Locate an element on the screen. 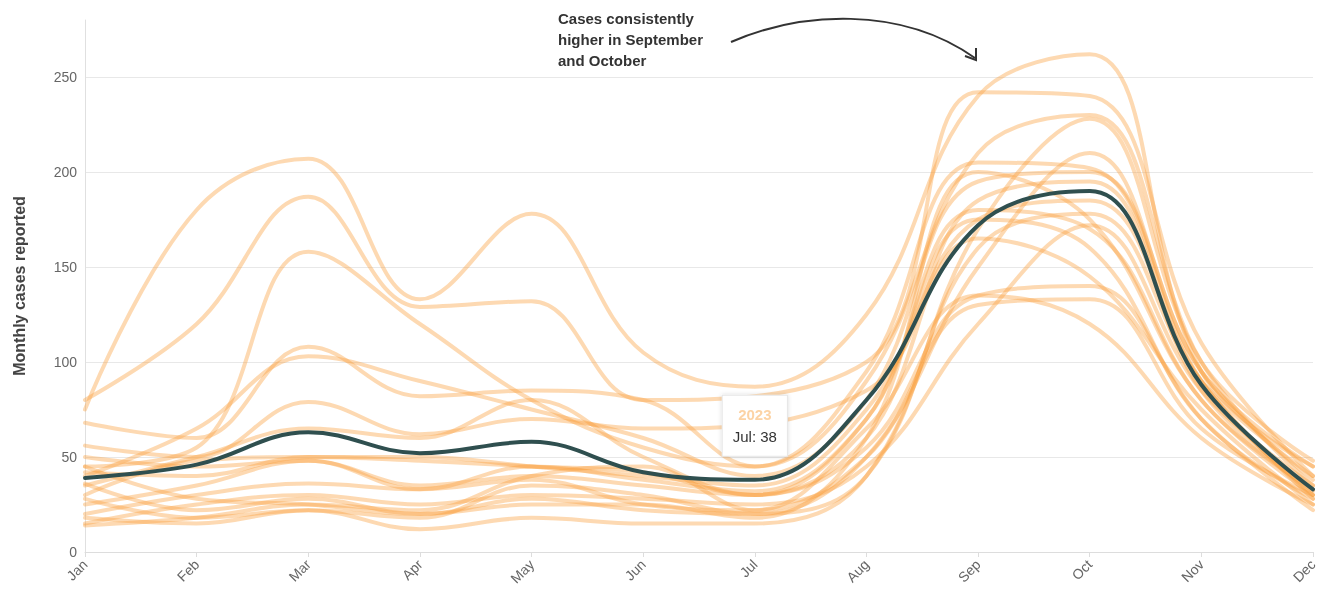  x-tick-label: Aug is located at coordinates (858, 571).